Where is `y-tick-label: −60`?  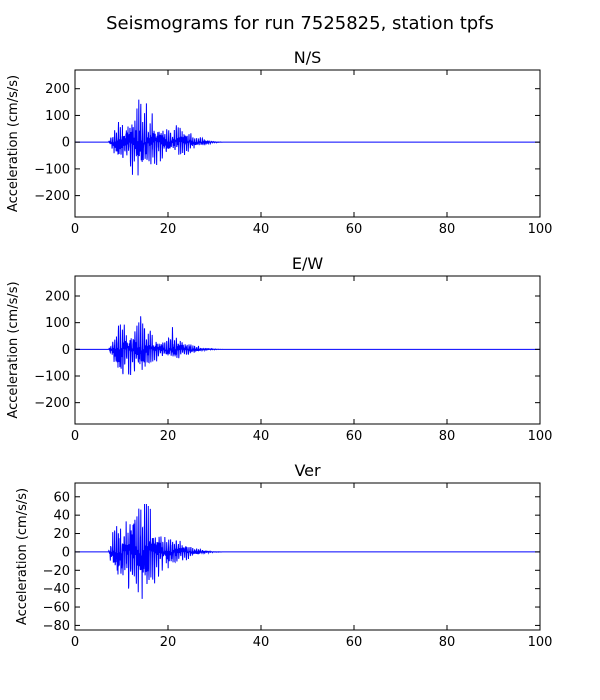 y-tick-label: −60 is located at coordinates (56, 608).